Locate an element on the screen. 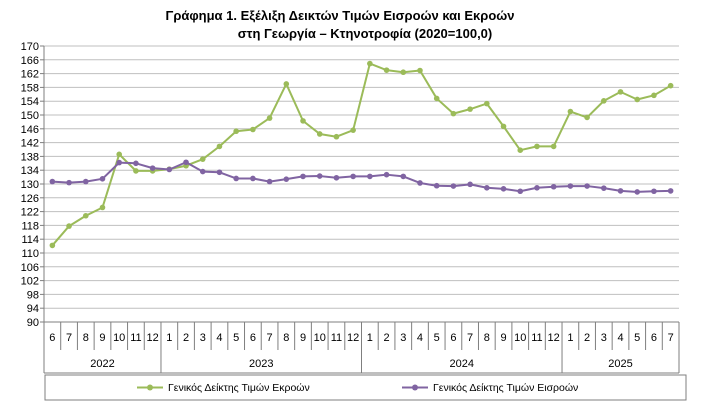 This screenshot has height=414, width=713. y-tick-label: 114 is located at coordinates (30, 240).